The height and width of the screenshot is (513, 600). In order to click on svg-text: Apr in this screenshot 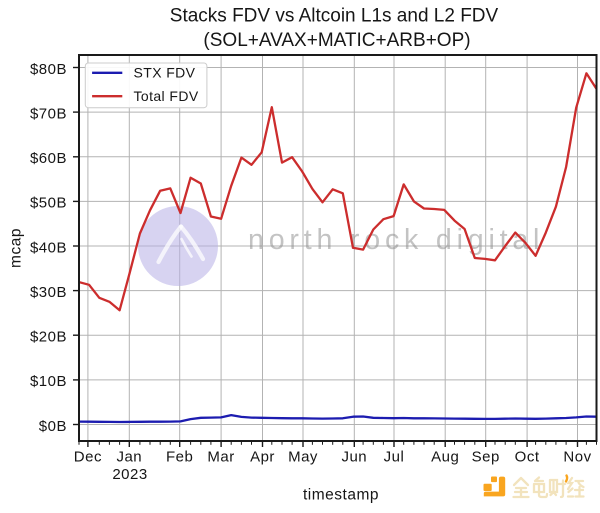, I will do `click(262, 457)`.